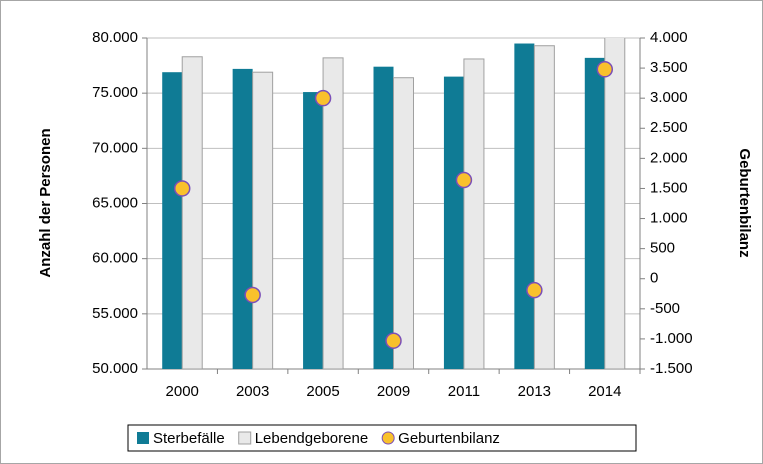 This screenshot has width=763, height=464. I want to click on y-axis-title: Anzahl der Personen, so click(45, 202).